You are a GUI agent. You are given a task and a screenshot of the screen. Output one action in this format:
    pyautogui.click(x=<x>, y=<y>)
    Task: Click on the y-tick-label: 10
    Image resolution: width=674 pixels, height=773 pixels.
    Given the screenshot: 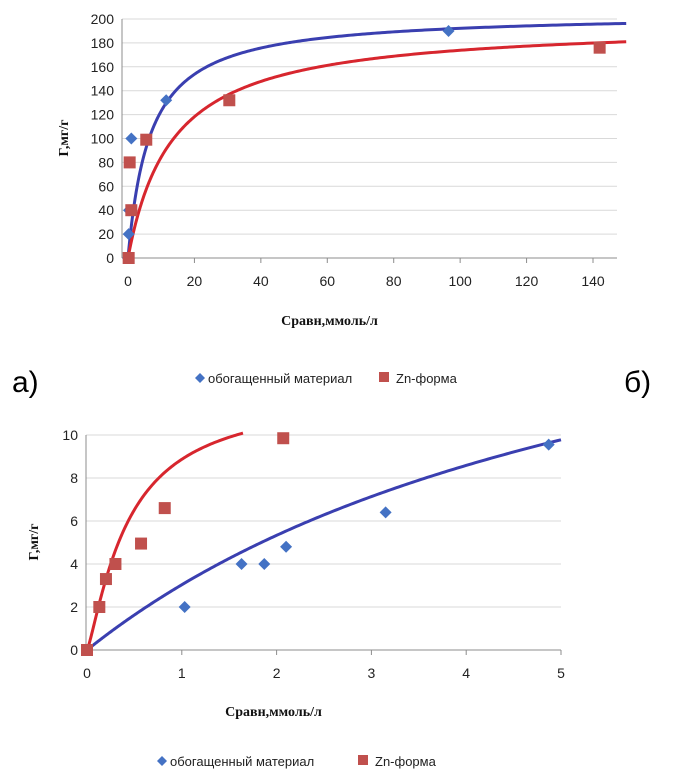 What is the action you would take?
    pyautogui.click(x=70, y=435)
    